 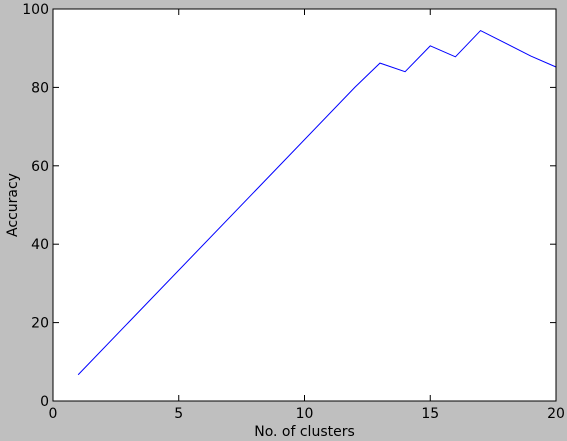 What do you see at coordinates (305, 414) in the screenshot?
I see `x-tick-label: 10` at bounding box center [305, 414].